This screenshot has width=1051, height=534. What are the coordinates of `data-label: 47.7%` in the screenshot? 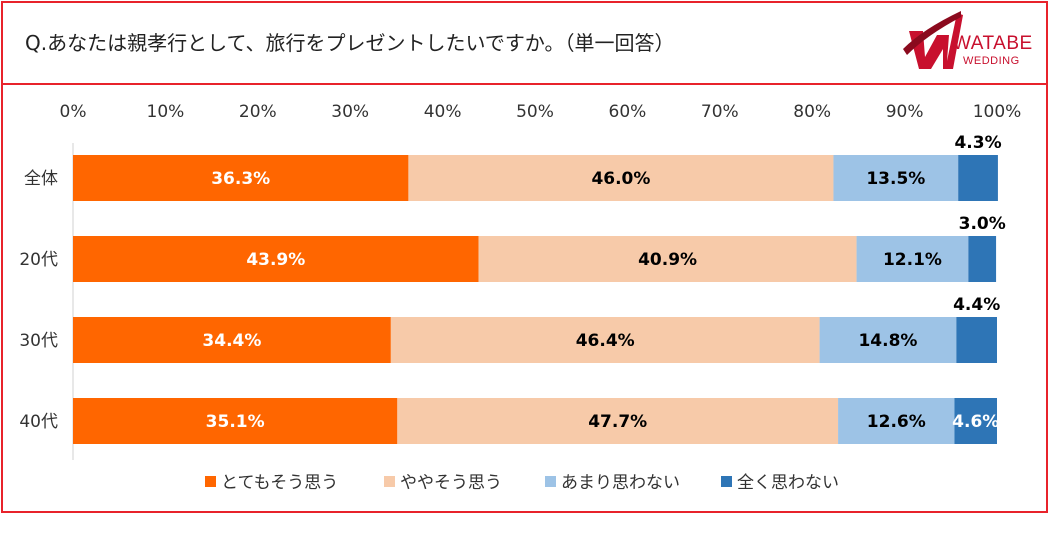 It's located at (617, 422).